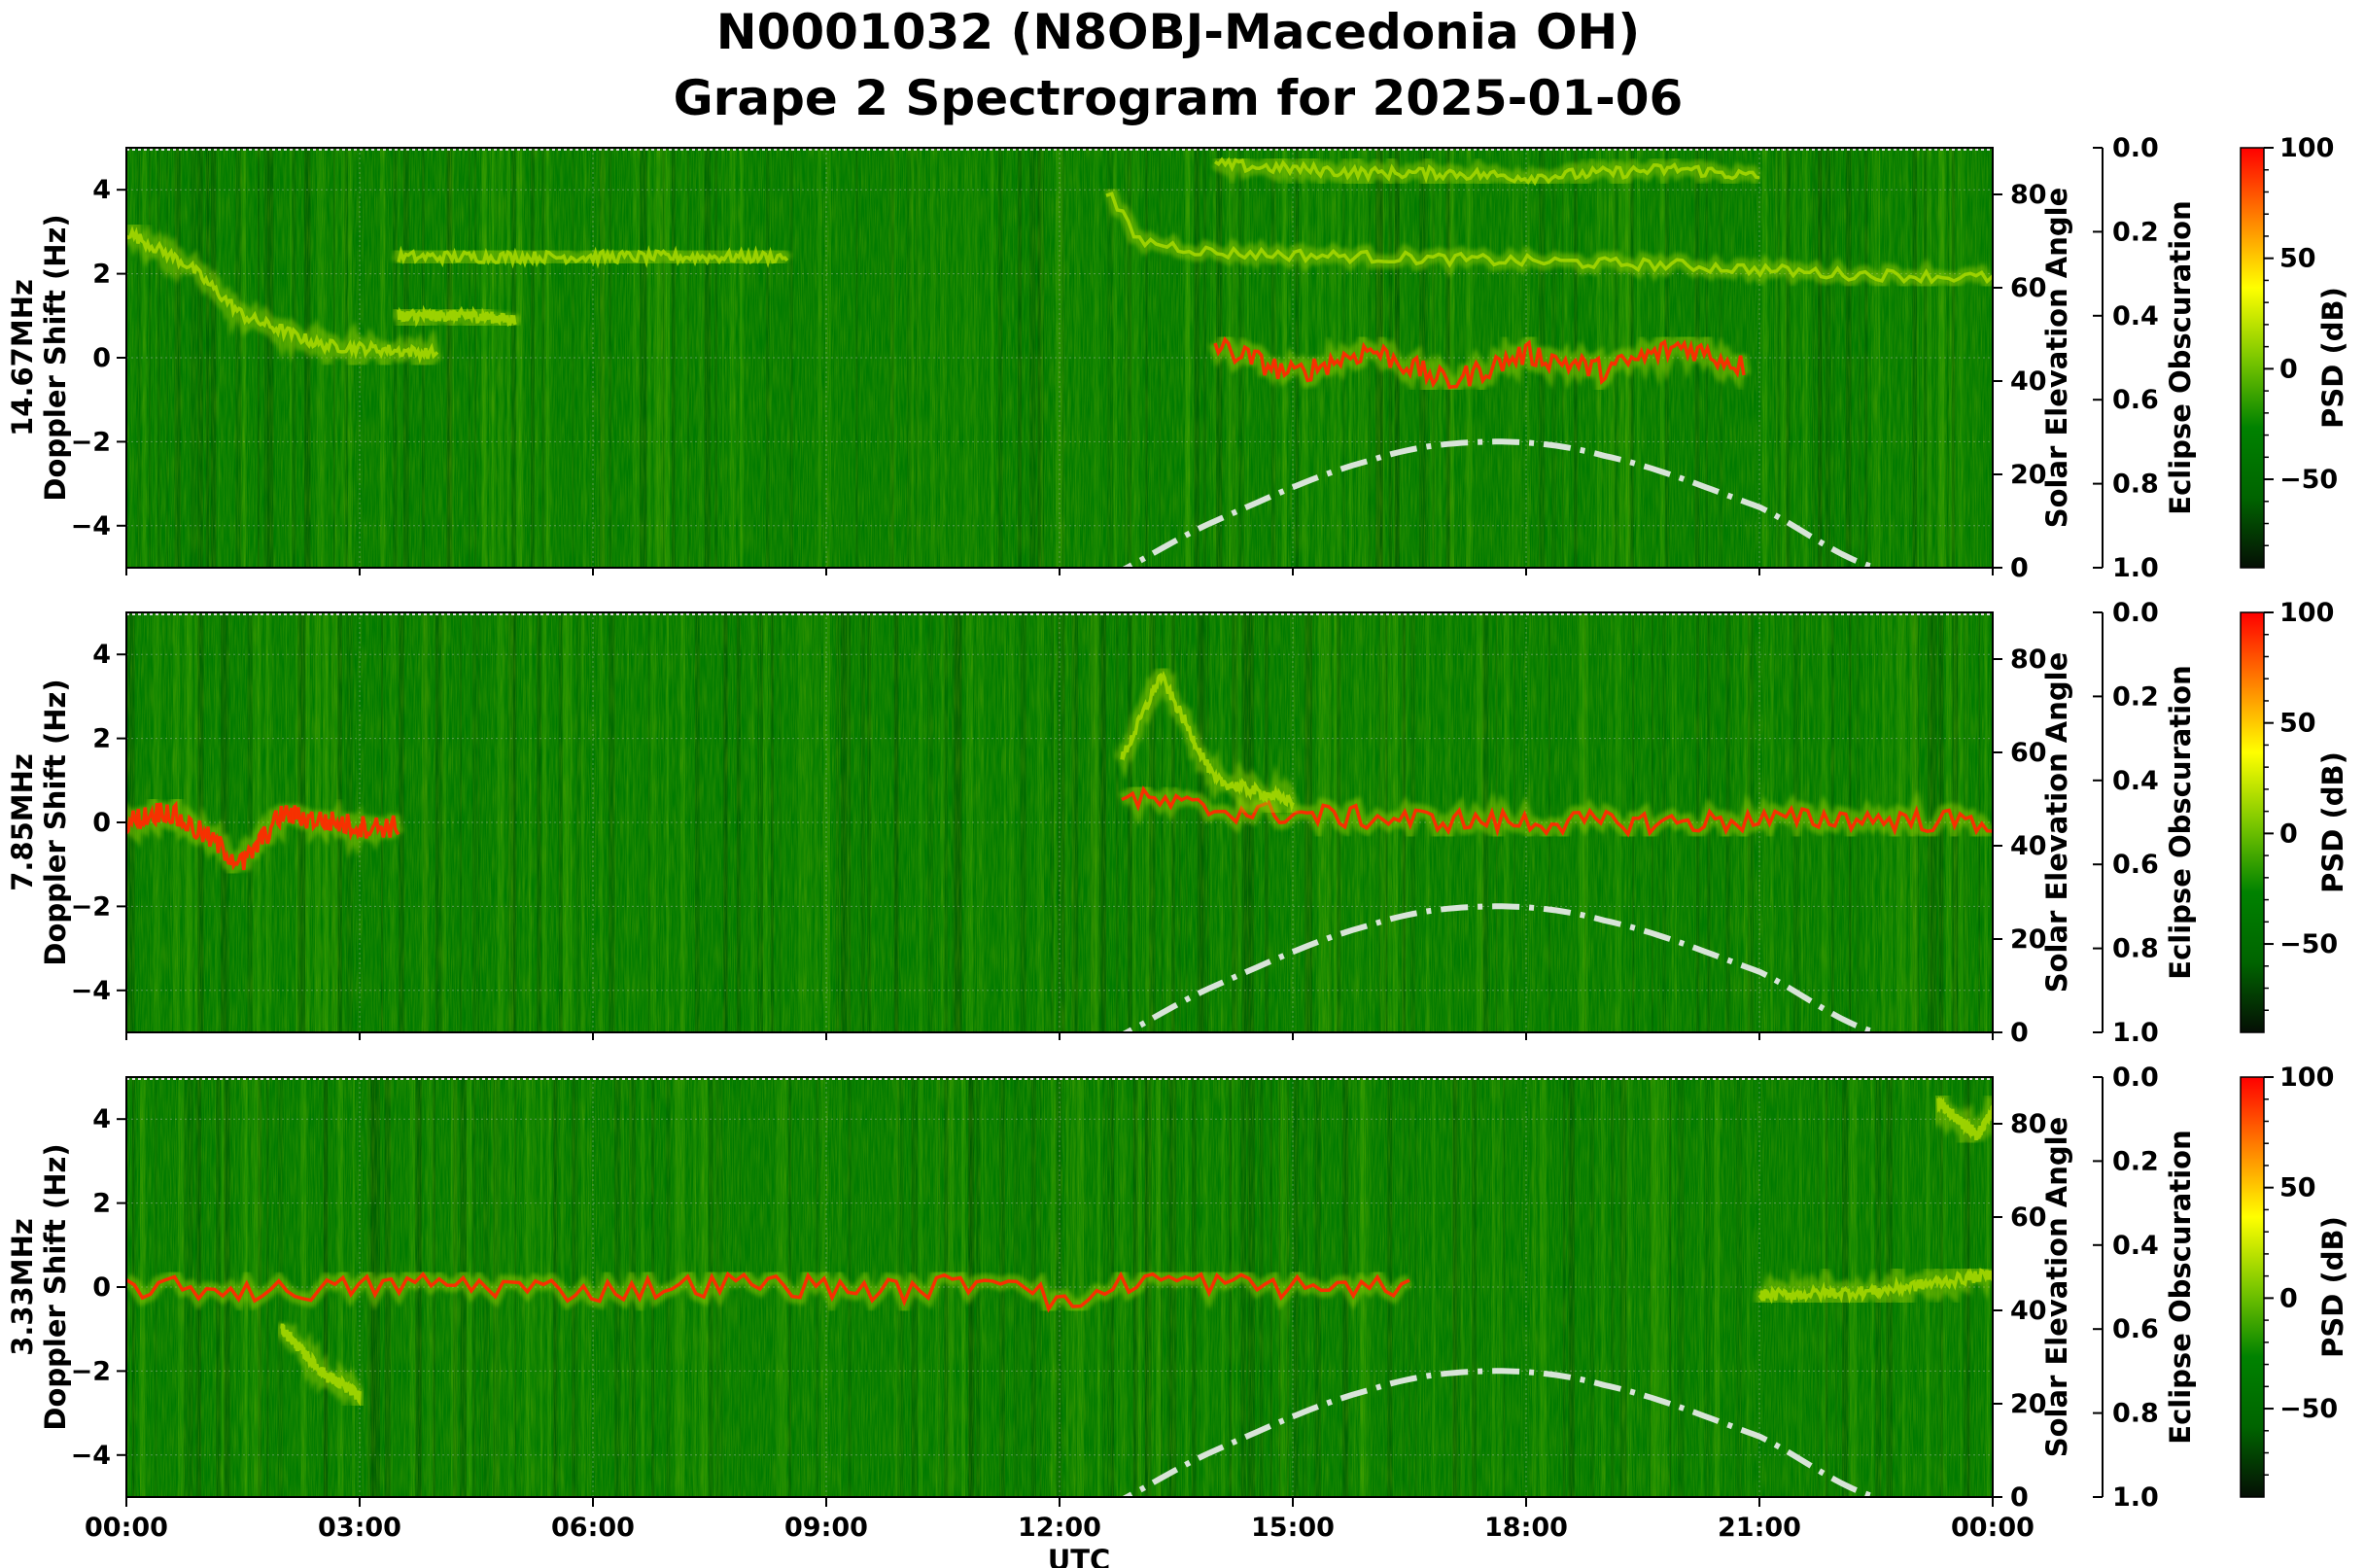 The width and height of the screenshot is (2365, 1568). Describe the element at coordinates (1759, 1528) in the screenshot. I see `x-tick-label: 21:00` at that location.